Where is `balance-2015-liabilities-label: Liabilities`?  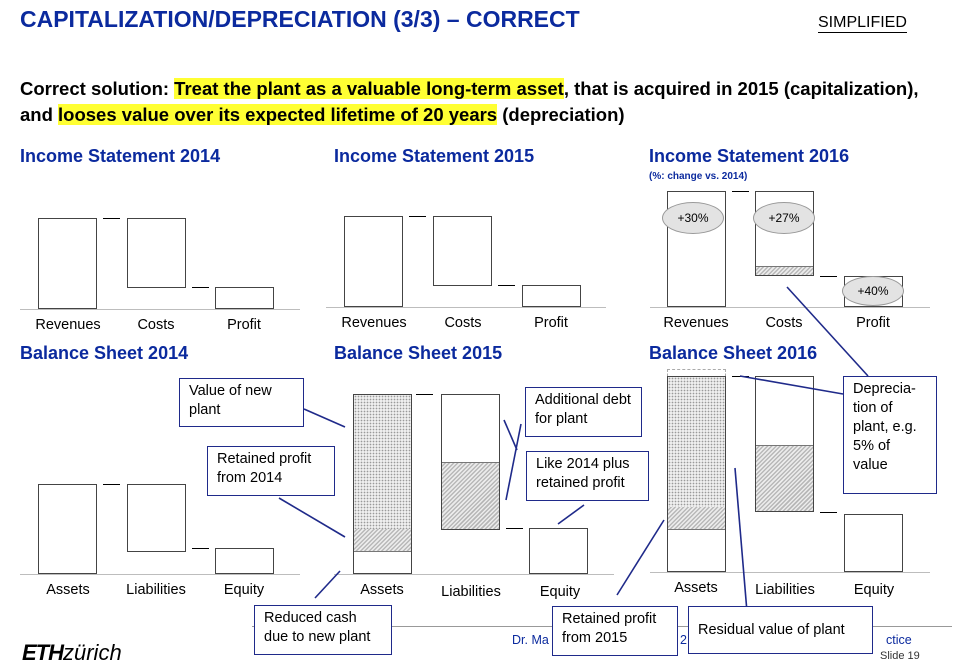 balance-2015-liabilities-label: Liabilities is located at coordinates (471, 592).